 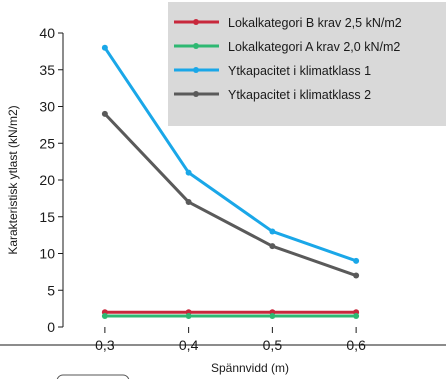 I want to click on y-tick-label: 35, so click(x=47, y=70).